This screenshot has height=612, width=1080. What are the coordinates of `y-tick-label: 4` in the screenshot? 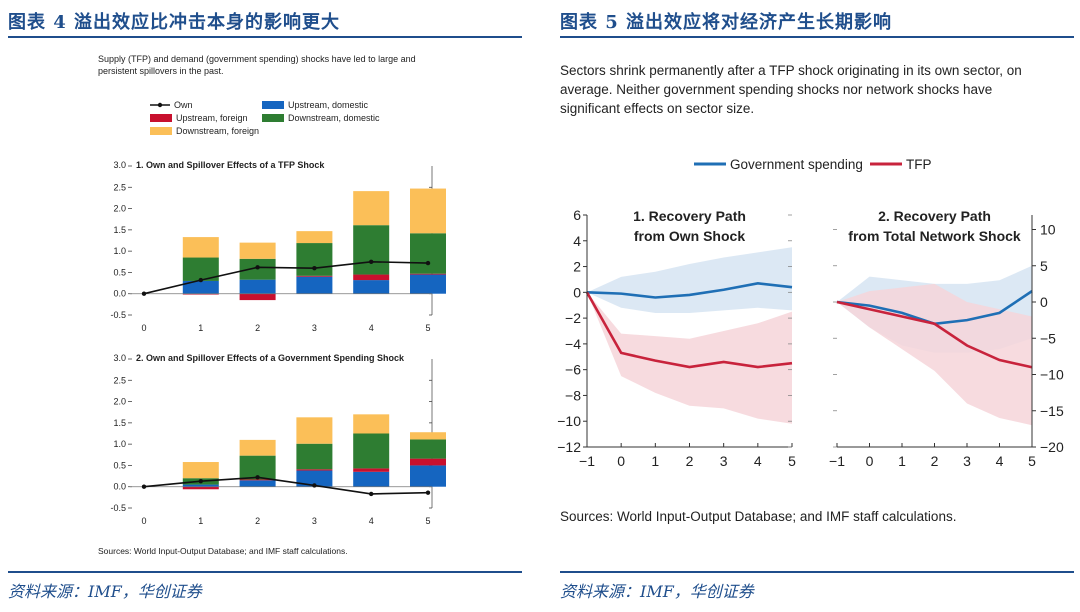 It's located at (577, 241).